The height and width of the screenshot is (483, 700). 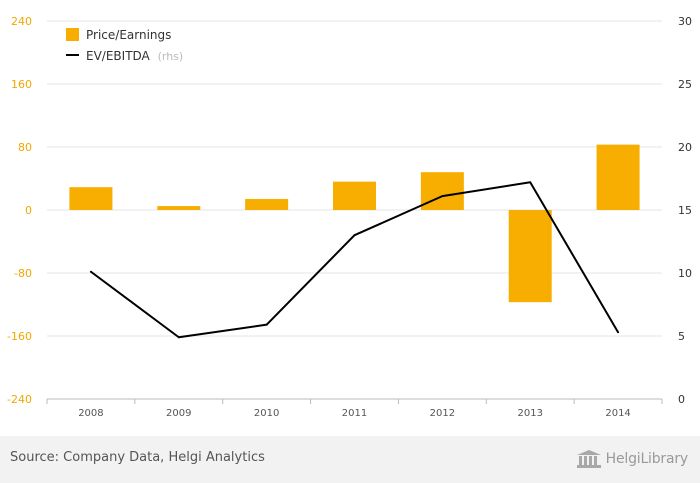 I want to click on legend-label-price-earnings: Price/Earnings, so click(x=128, y=35).